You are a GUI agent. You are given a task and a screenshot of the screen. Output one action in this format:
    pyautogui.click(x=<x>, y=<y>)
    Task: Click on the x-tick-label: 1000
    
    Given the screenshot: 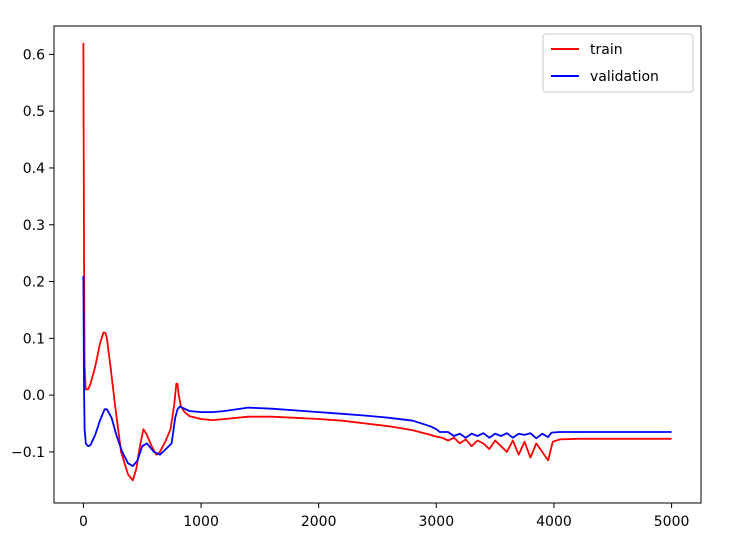 What is the action you would take?
    pyautogui.click(x=201, y=522)
    